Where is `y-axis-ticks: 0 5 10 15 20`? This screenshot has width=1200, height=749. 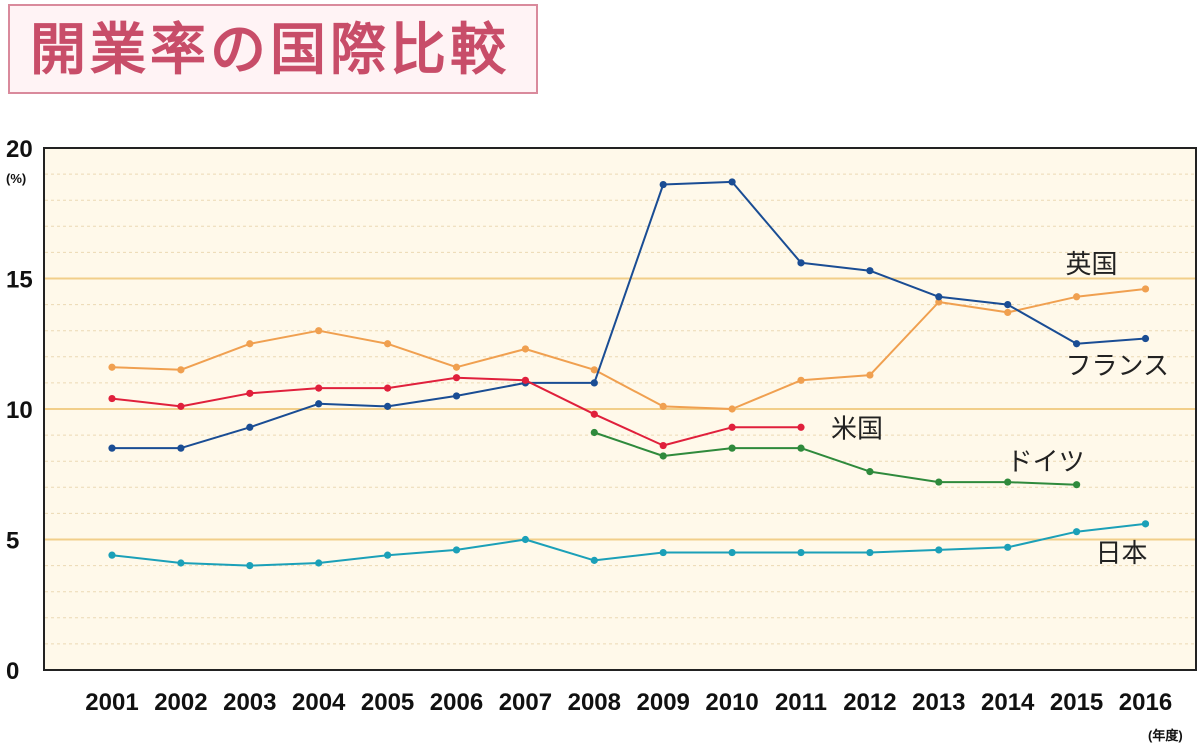 y-axis-ticks: 0 5 10 15 20 is located at coordinates (19, 410).